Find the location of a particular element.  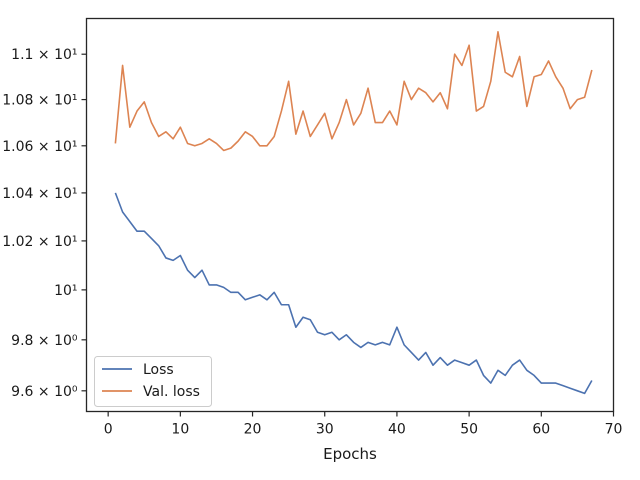

x-tick-label: 70 is located at coordinates (614, 430).